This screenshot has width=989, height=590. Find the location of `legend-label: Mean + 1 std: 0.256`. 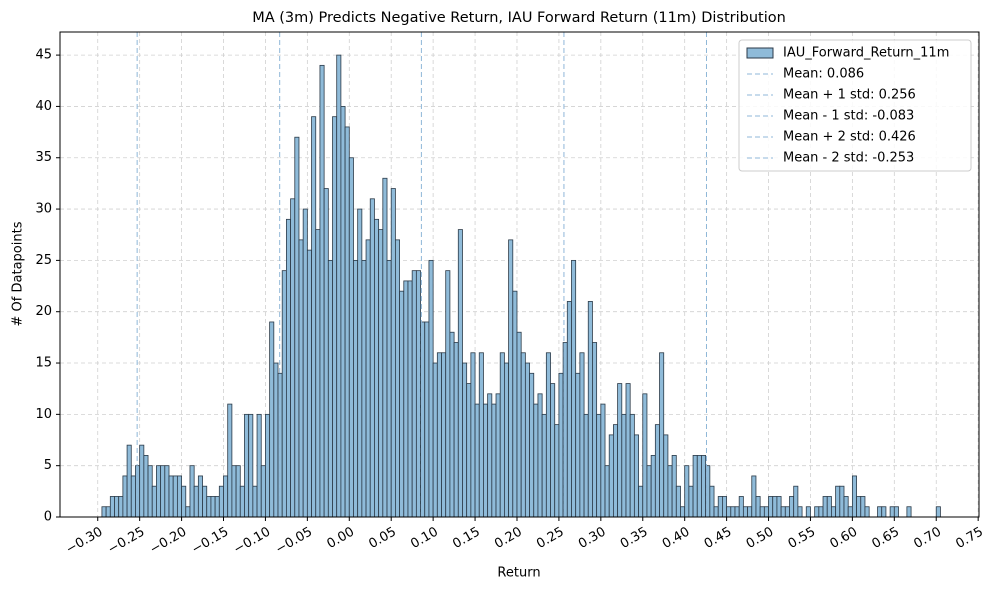

legend-label: Mean + 1 std: 0.256 is located at coordinates (849, 95).